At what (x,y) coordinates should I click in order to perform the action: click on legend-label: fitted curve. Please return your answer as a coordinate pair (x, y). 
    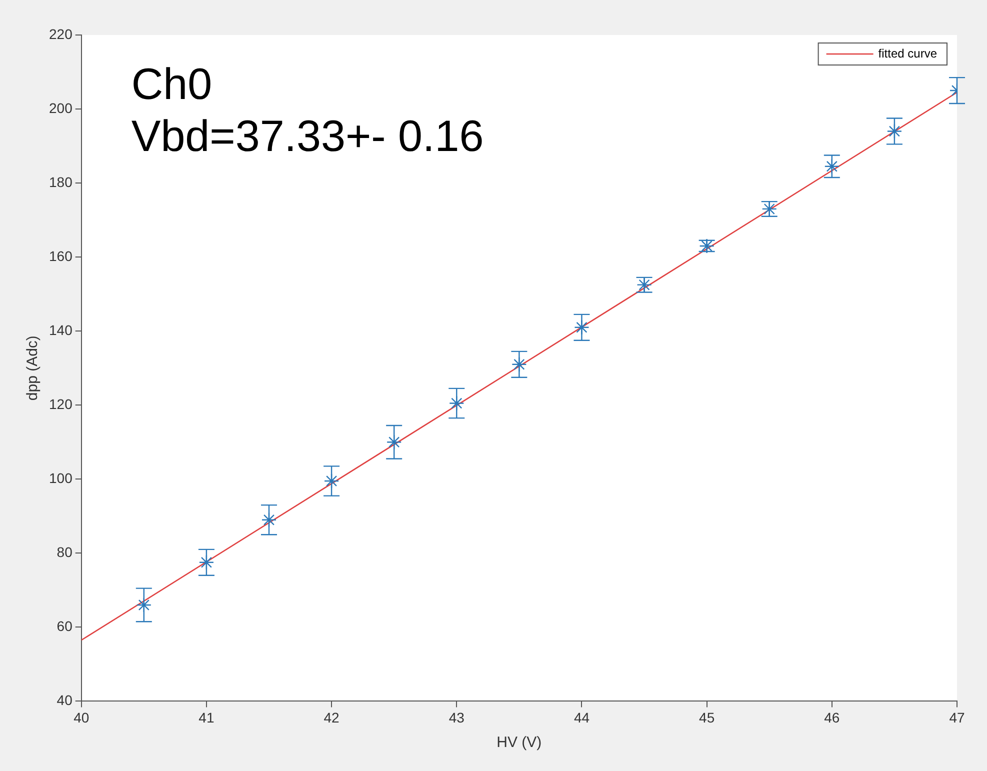
    Looking at the image, I should click on (908, 53).